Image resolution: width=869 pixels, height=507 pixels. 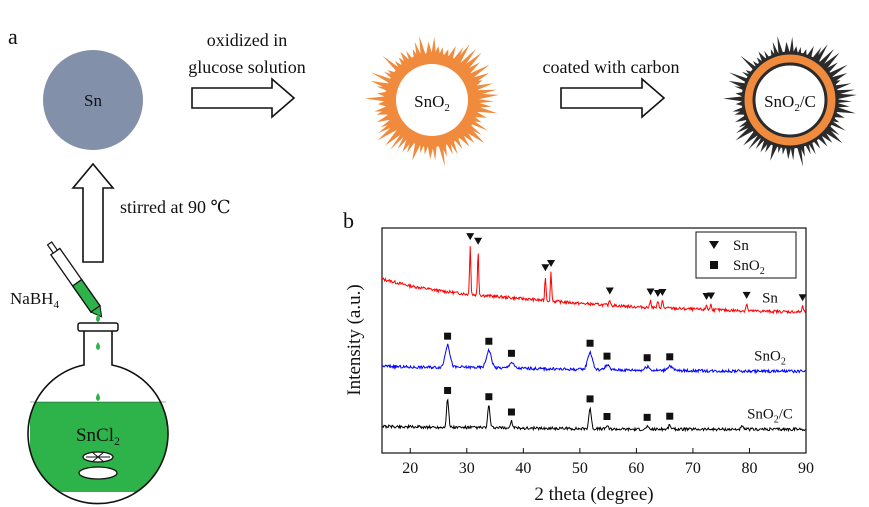 I want to click on x-tick-label: 80, so click(x=749, y=468).